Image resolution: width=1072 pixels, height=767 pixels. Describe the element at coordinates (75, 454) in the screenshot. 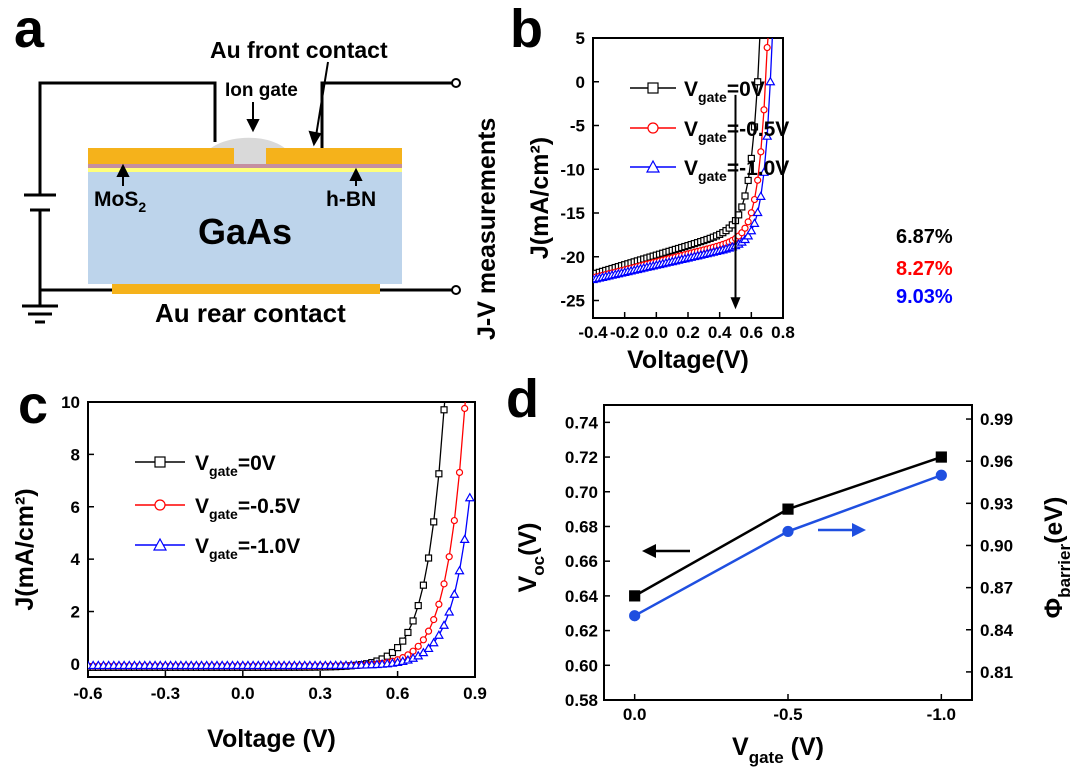

I see `chart-c-ytick-label: 8` at that location.